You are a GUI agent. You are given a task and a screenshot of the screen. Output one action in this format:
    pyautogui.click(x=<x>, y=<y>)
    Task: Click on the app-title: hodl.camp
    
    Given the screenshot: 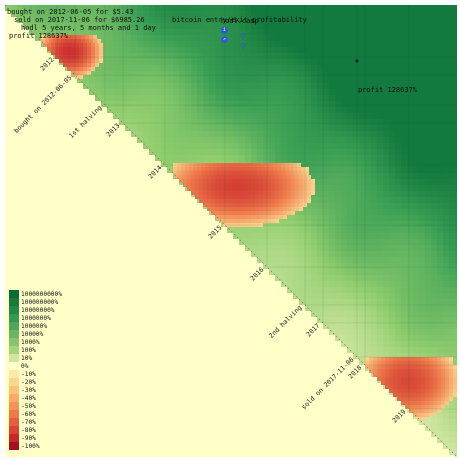 What is the action you would take?
    pyautogui.click(x=239, y=21)
    